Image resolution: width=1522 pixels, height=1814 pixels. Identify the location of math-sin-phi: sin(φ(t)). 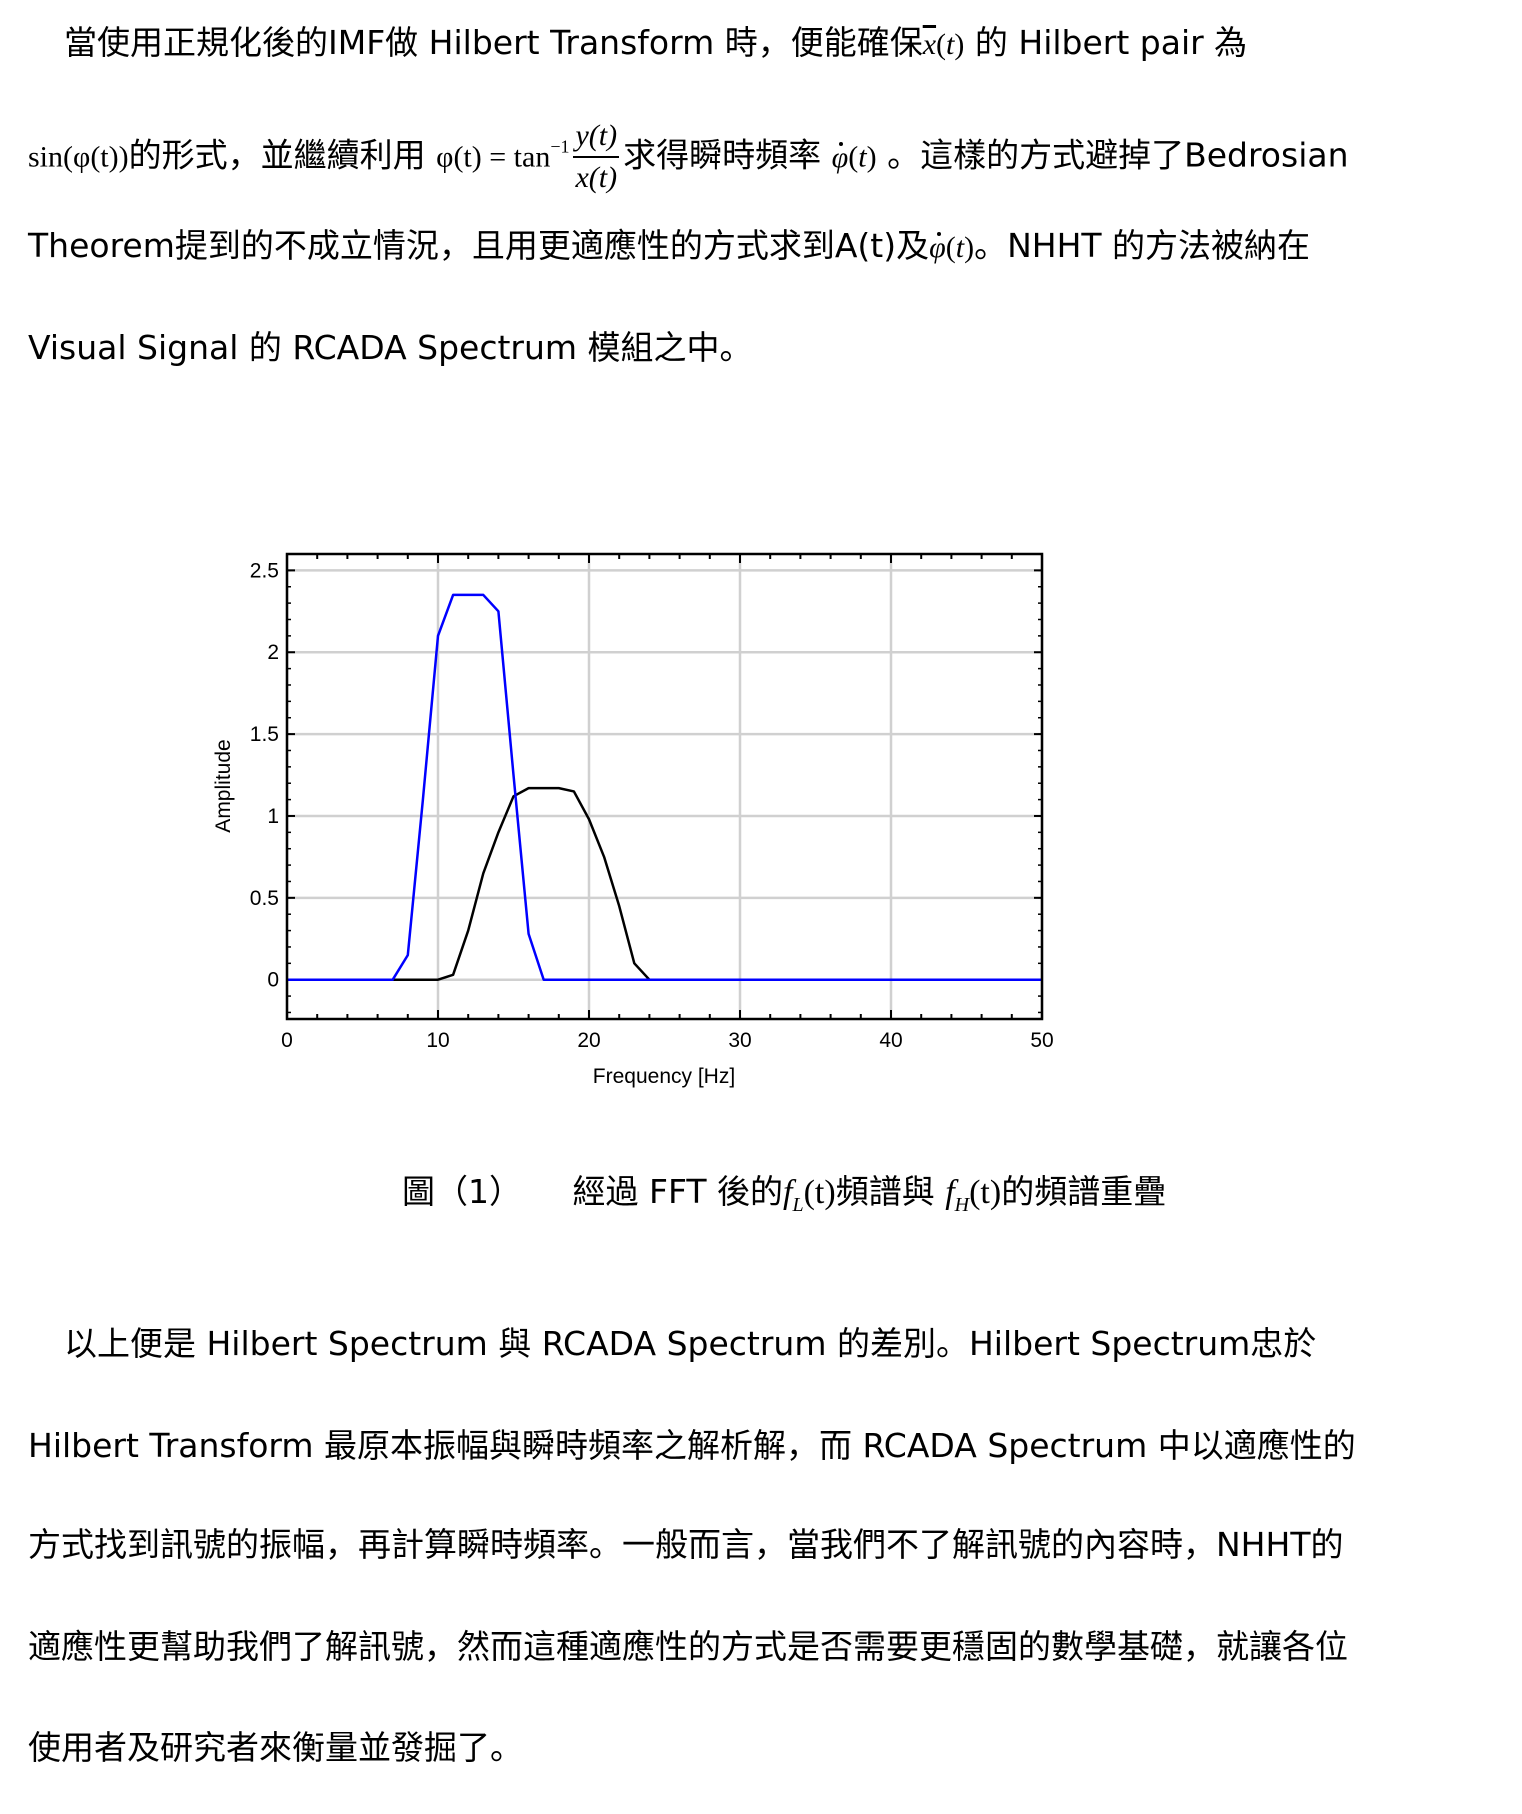
(78, 157).